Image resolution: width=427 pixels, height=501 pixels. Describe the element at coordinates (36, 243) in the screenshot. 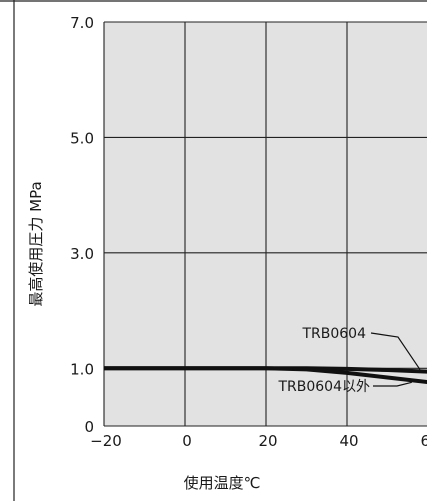

I see `y-axis-title: 最高使用圧力 MPa` at that location.